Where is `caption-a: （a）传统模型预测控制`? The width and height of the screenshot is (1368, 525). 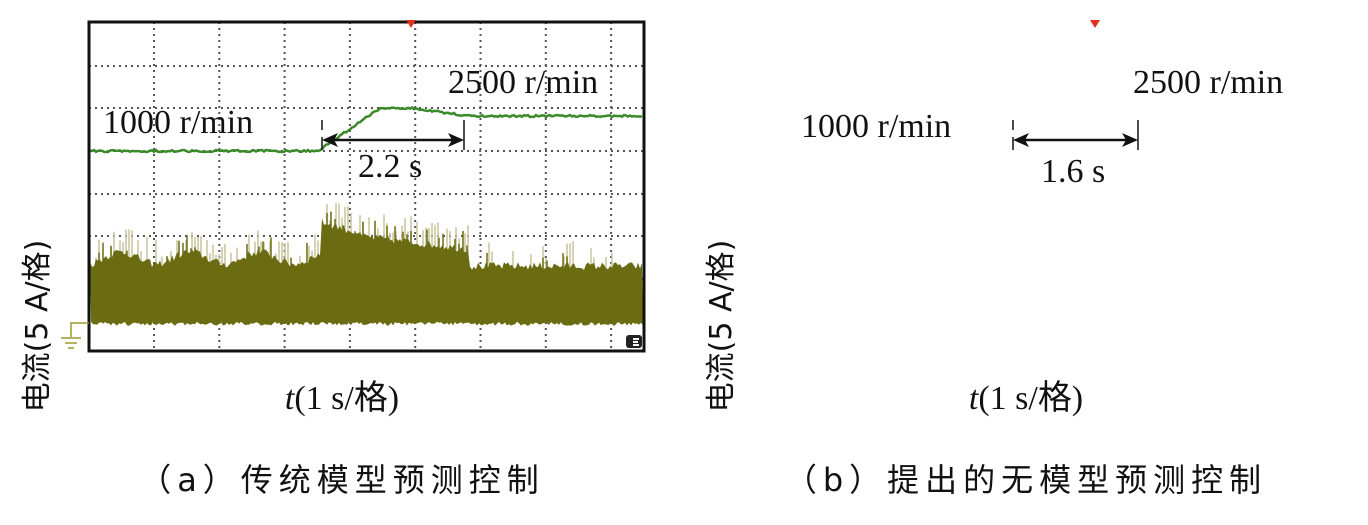 caption-a: （a）传统模型预测控制 is located at coordinates (342, 480).